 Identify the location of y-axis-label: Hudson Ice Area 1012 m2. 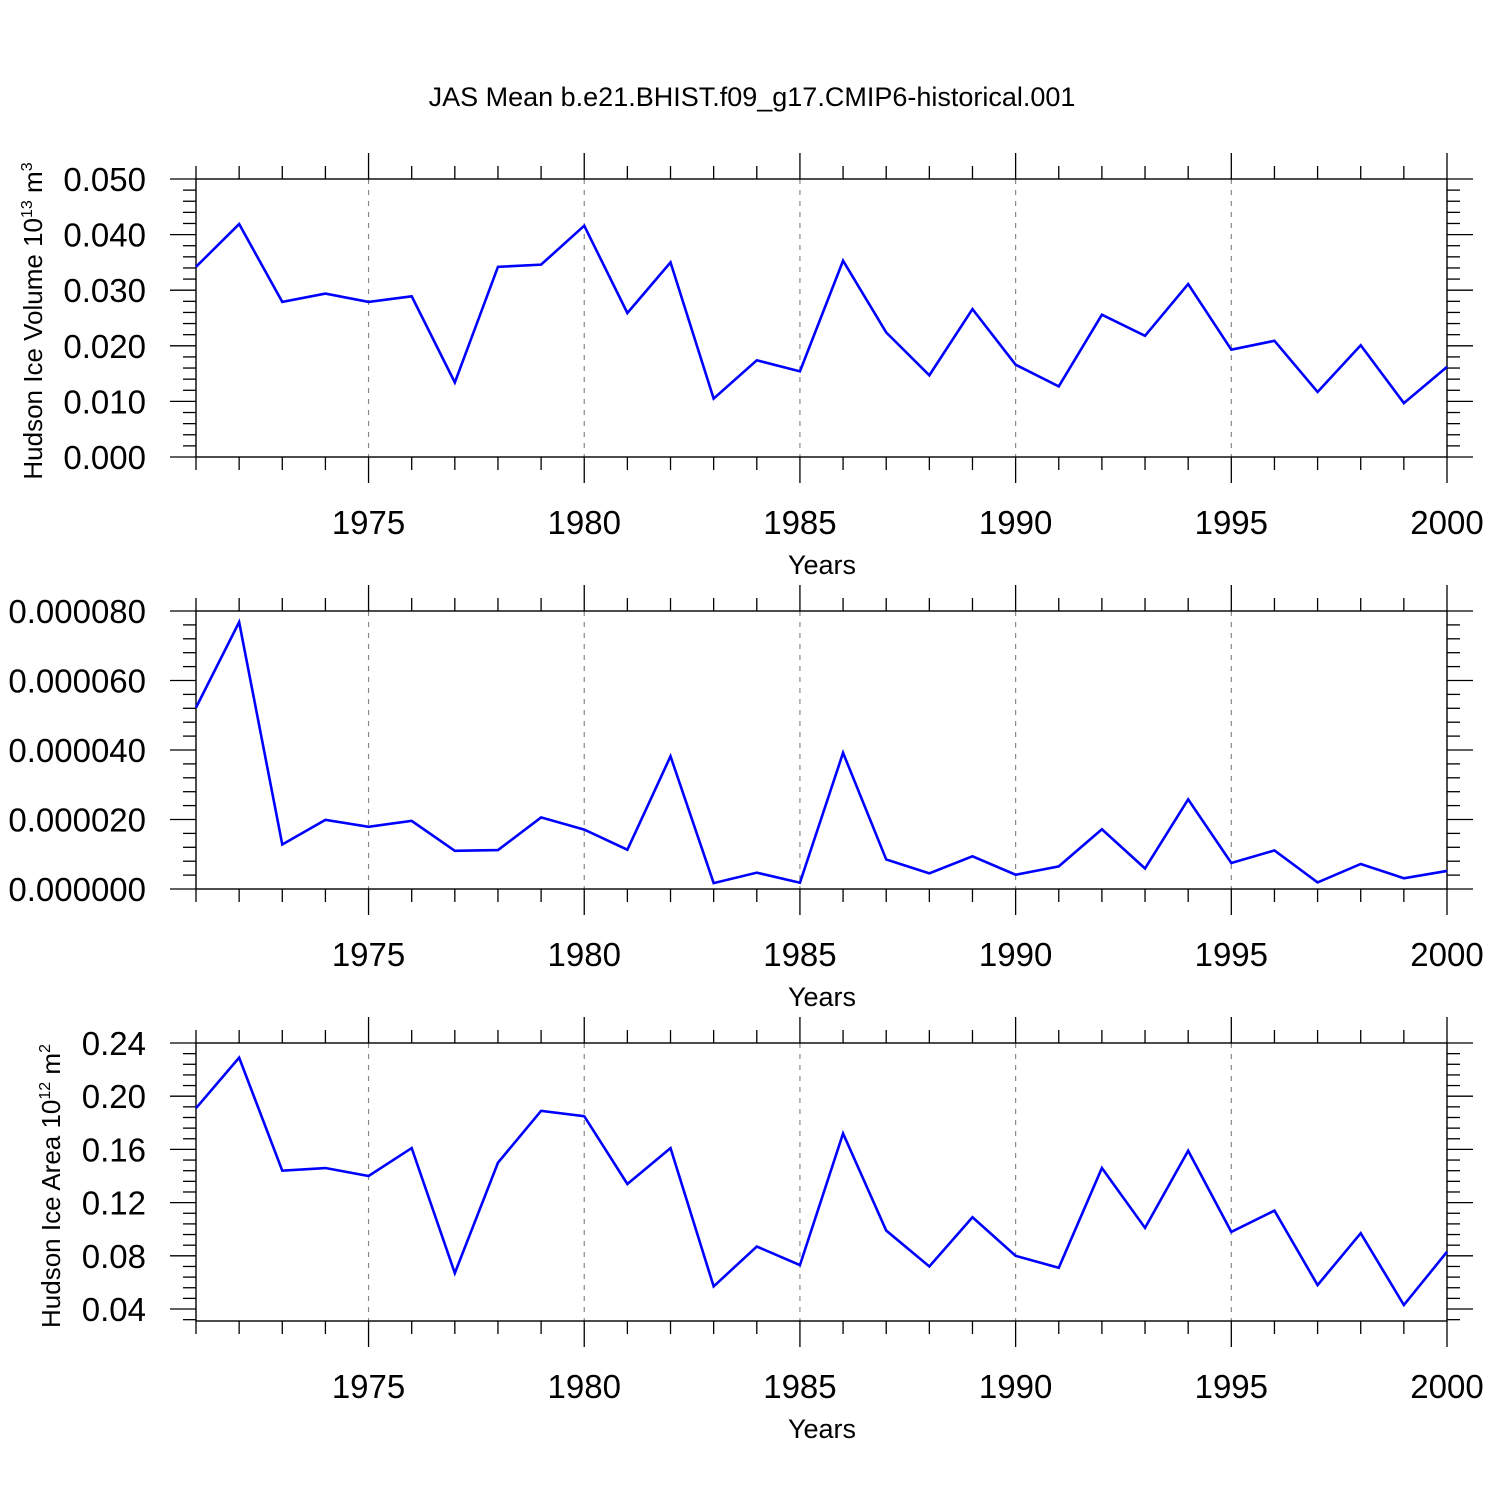
(51, 1186).